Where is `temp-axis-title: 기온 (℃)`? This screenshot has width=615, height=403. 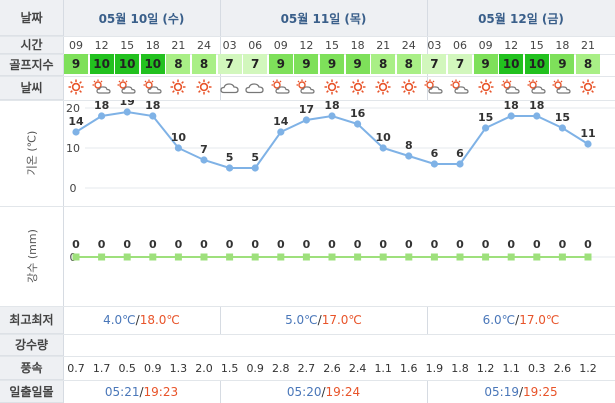
temp-axis-title: 기온 (℃) is located at coordinates (32, 153).